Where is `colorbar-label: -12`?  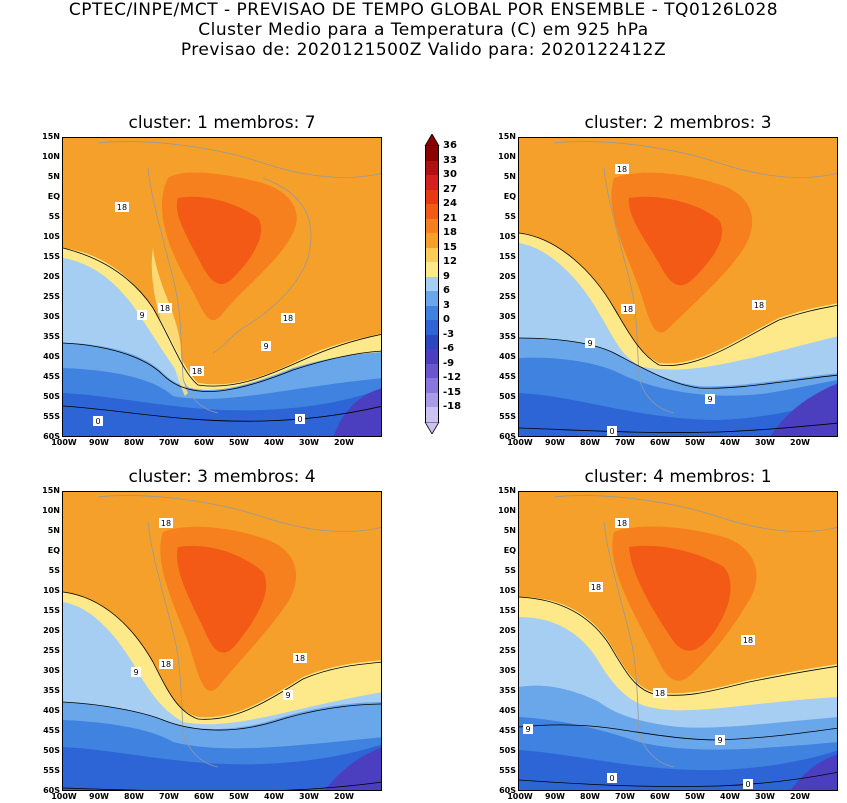 colorbar-label: -12 is located at coordinates (452, 377).